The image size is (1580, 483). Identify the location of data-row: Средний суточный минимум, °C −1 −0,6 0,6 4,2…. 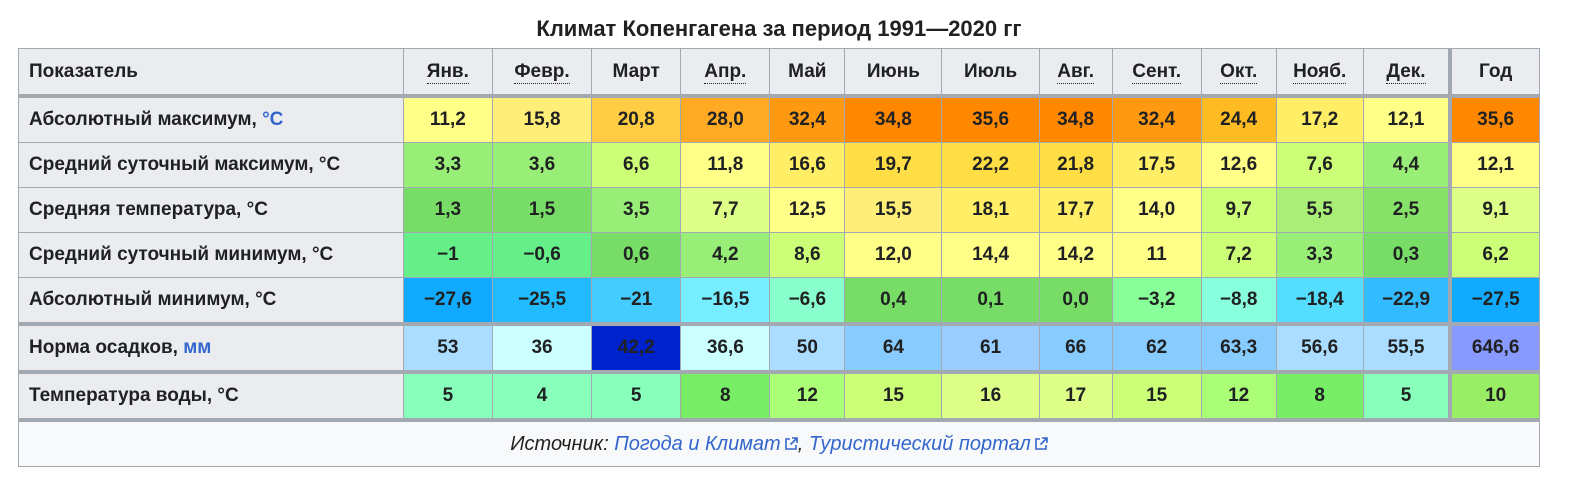
(779, 255).